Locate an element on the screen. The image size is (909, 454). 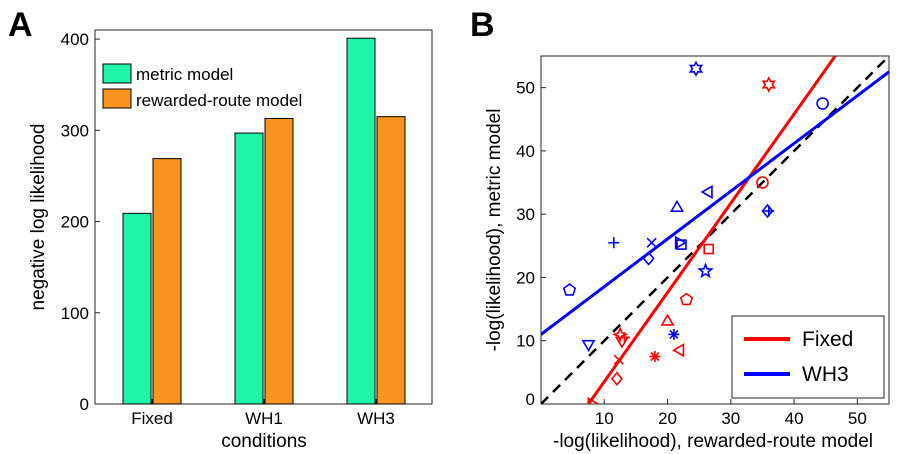
bar-y-tick-label: 300 is located at coordinates (75, 130).